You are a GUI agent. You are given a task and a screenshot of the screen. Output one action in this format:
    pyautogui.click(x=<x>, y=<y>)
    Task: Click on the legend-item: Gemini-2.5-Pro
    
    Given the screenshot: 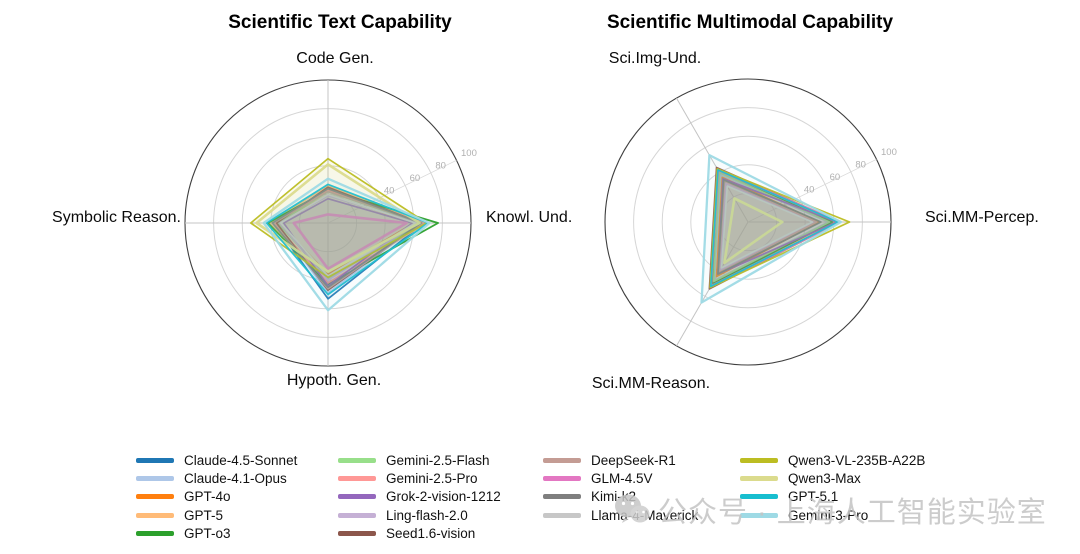 What is the action you would take?
    pyautogui.click(x=419, y=478)
    